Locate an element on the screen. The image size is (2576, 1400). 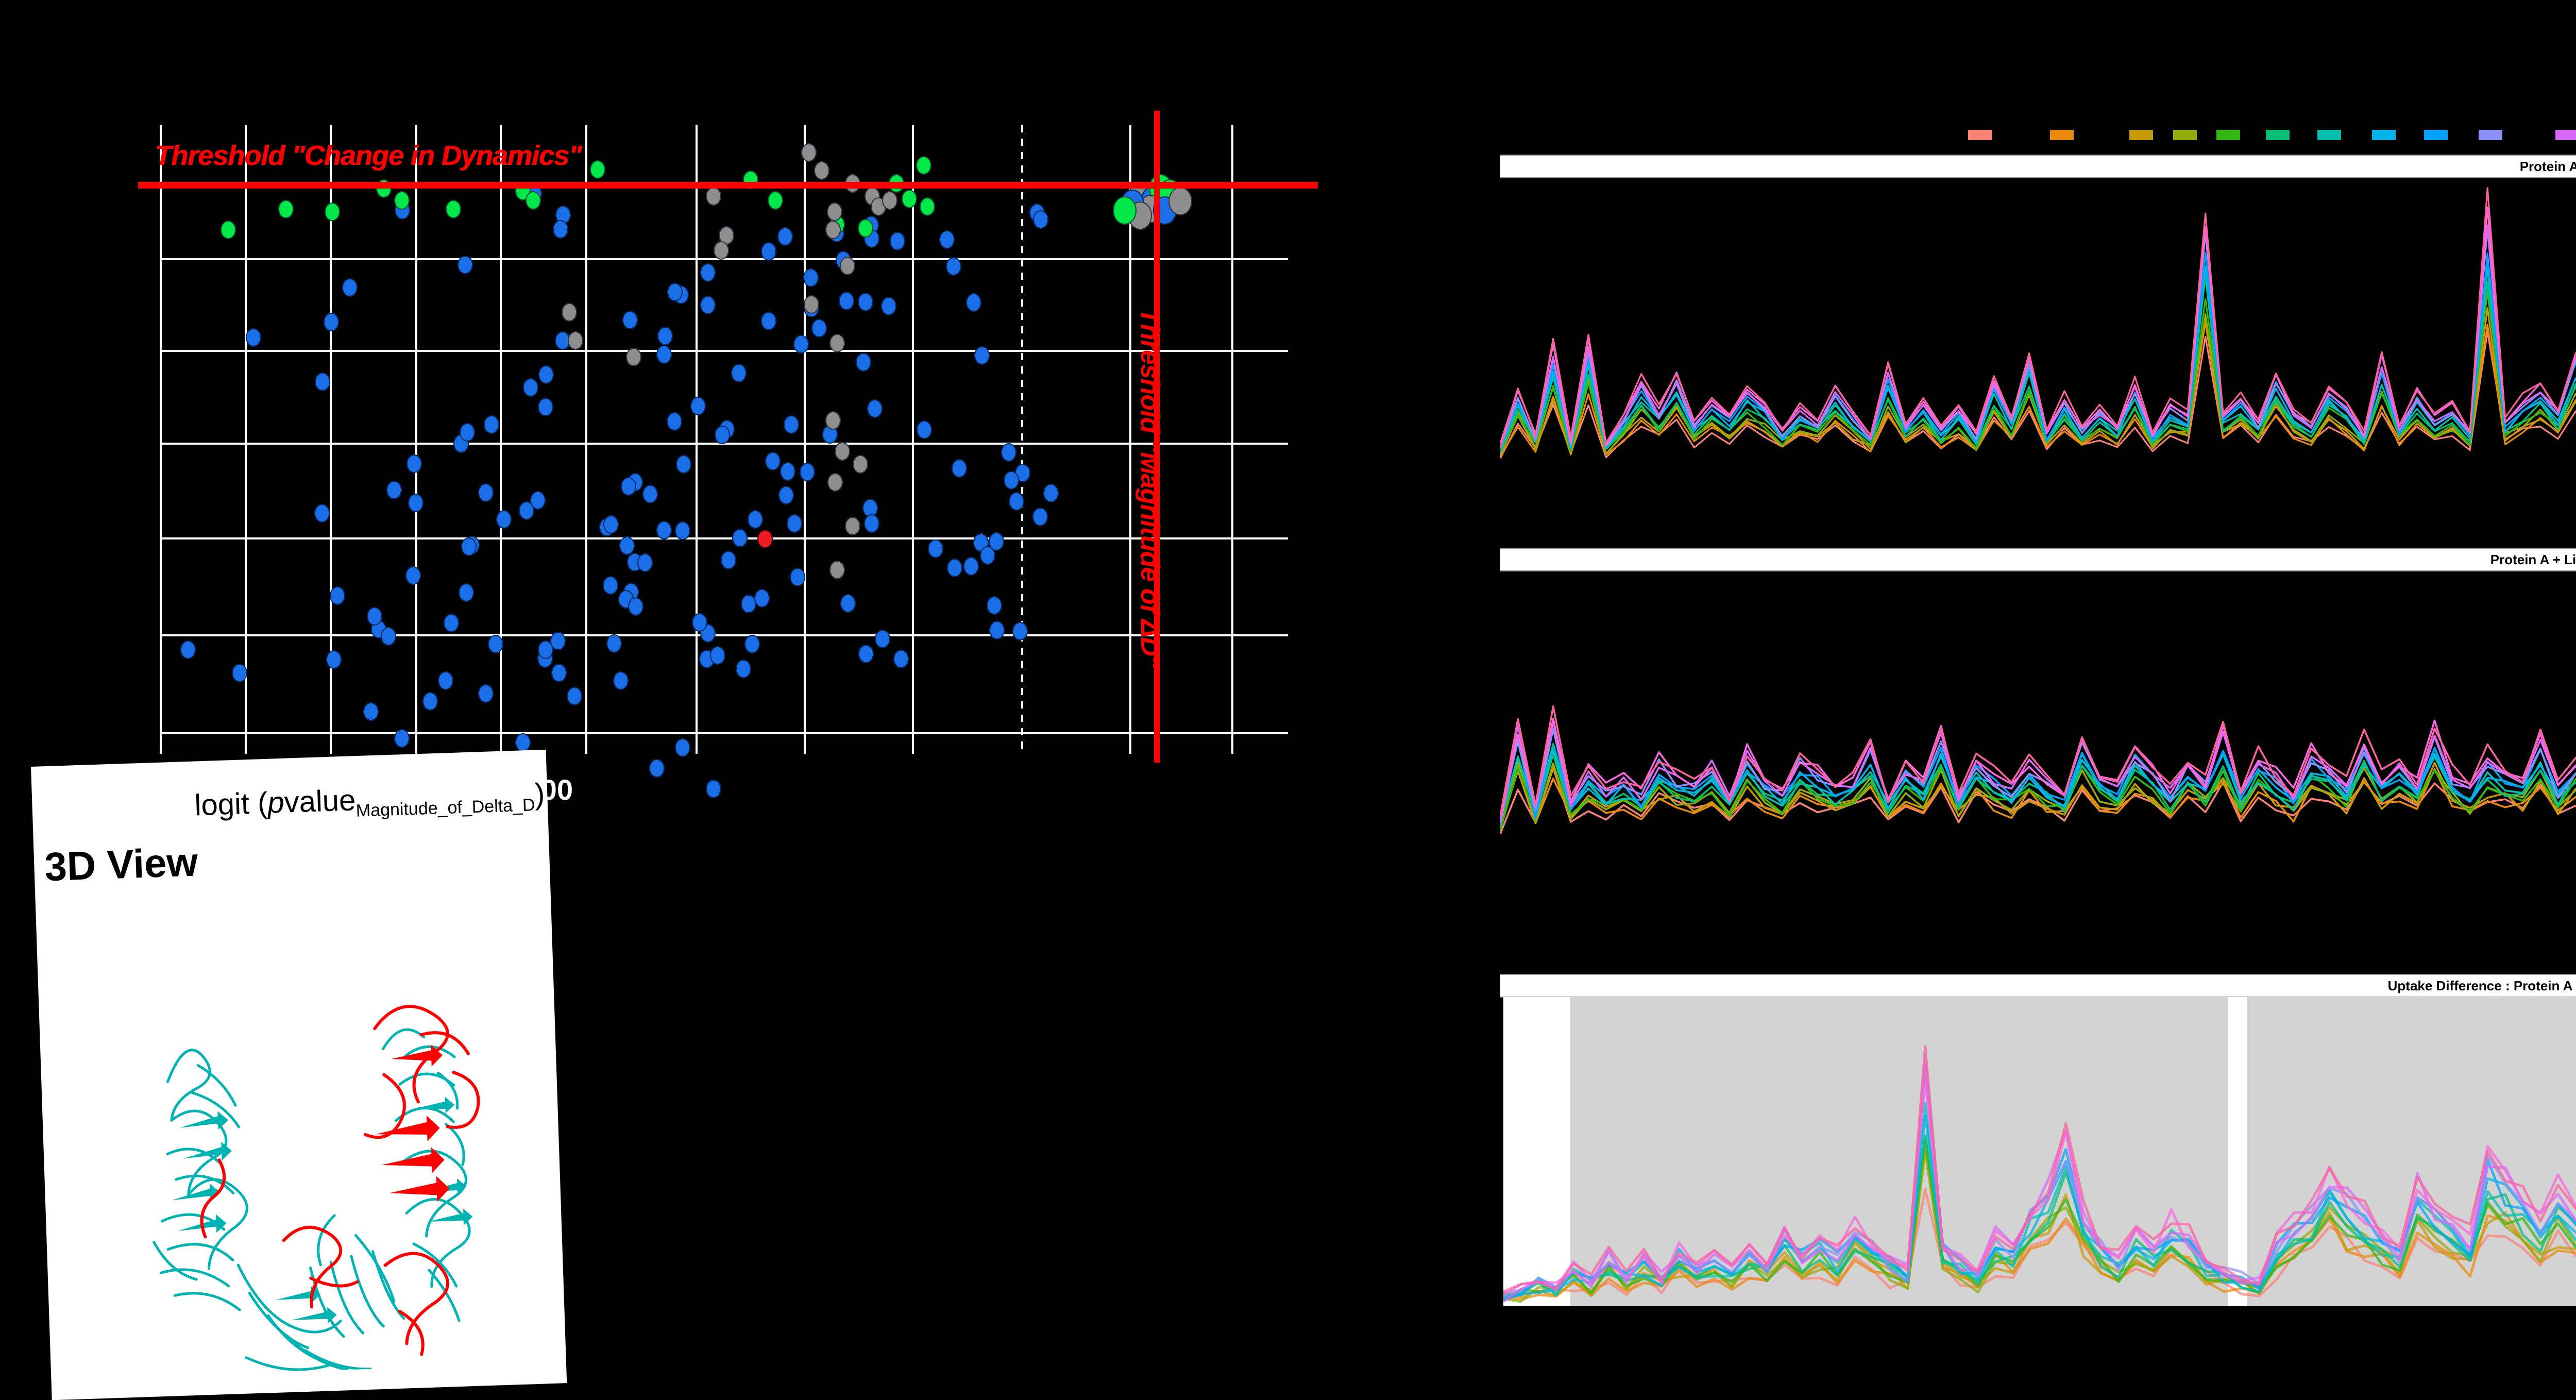
uptake-trace-protein-a-ligand is located at coordinates (2038, 708).